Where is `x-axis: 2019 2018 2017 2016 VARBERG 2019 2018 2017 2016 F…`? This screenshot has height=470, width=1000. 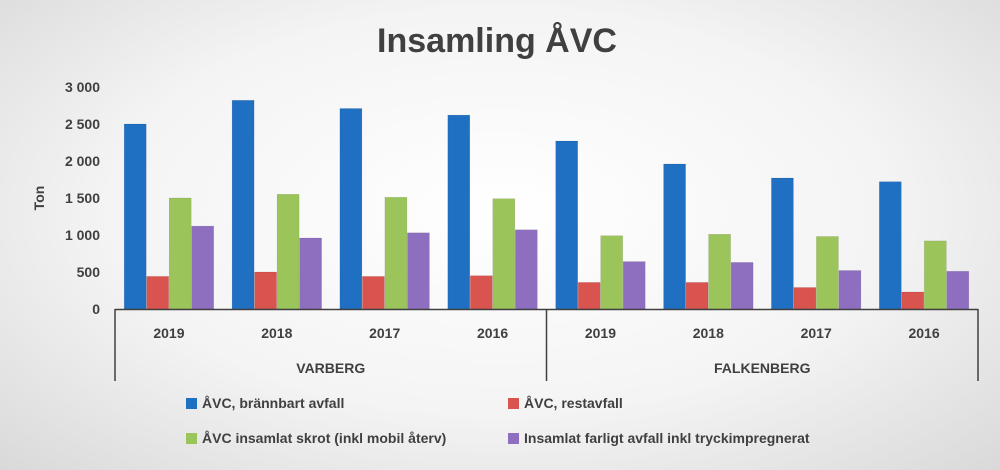
x-axis: 2019 2018 2017 2016 VARBERG 2019 2018 2017 2016 F… is located at coordinates (546, 344).